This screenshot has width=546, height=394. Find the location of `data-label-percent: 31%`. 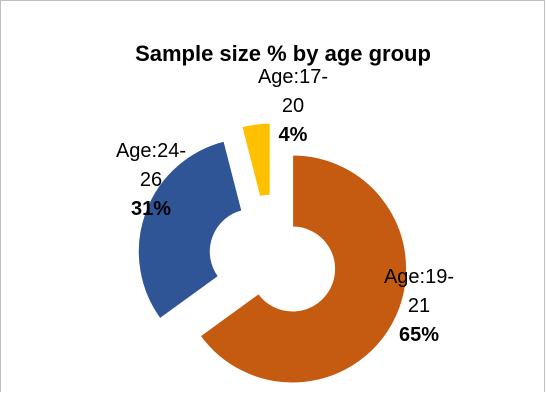

data-label-percent: 31% is located at coordinates (151, 209).